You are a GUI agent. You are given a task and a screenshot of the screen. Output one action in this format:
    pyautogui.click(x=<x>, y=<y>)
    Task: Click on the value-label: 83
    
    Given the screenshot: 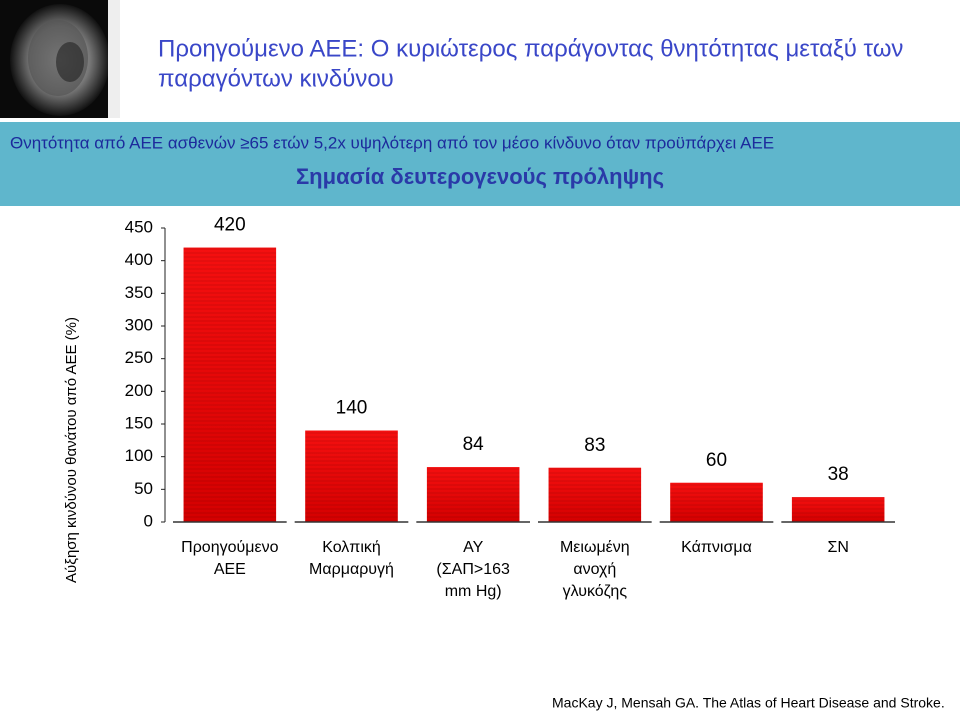 What is the action you would take?
    pyautogui.click(x=594, y=445)
    